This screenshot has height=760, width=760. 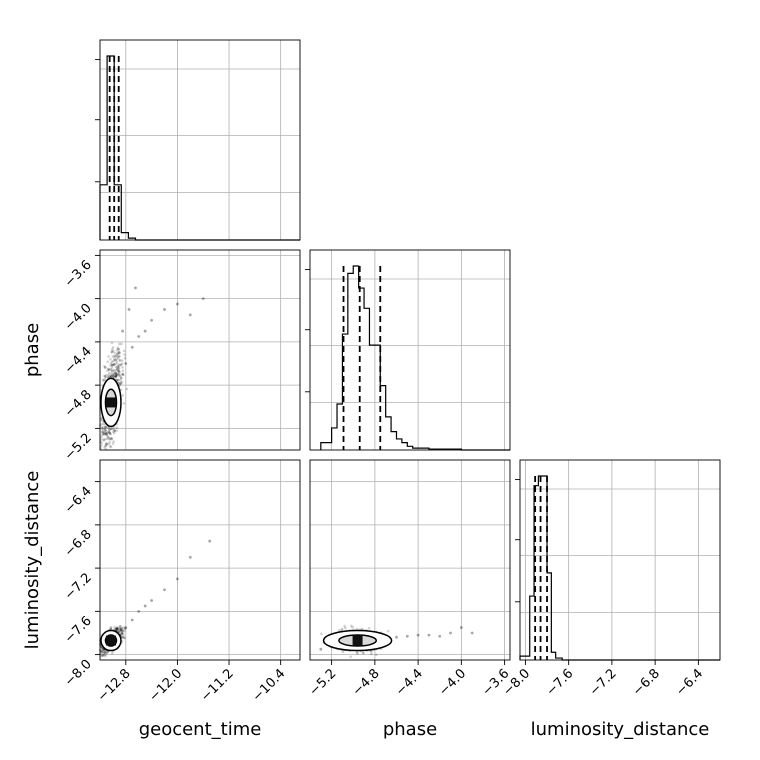 What do you see at coordinates (78, 274) in the screenshot?
I see `y-tick-label: −3.6` at bounding box center [78, 274].